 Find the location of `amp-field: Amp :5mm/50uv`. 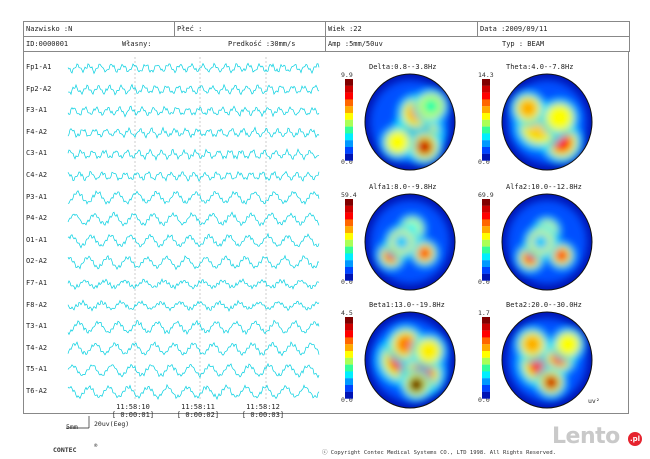

amp-field: Amp :5mm/50uv is located at coordinates (355, 44).